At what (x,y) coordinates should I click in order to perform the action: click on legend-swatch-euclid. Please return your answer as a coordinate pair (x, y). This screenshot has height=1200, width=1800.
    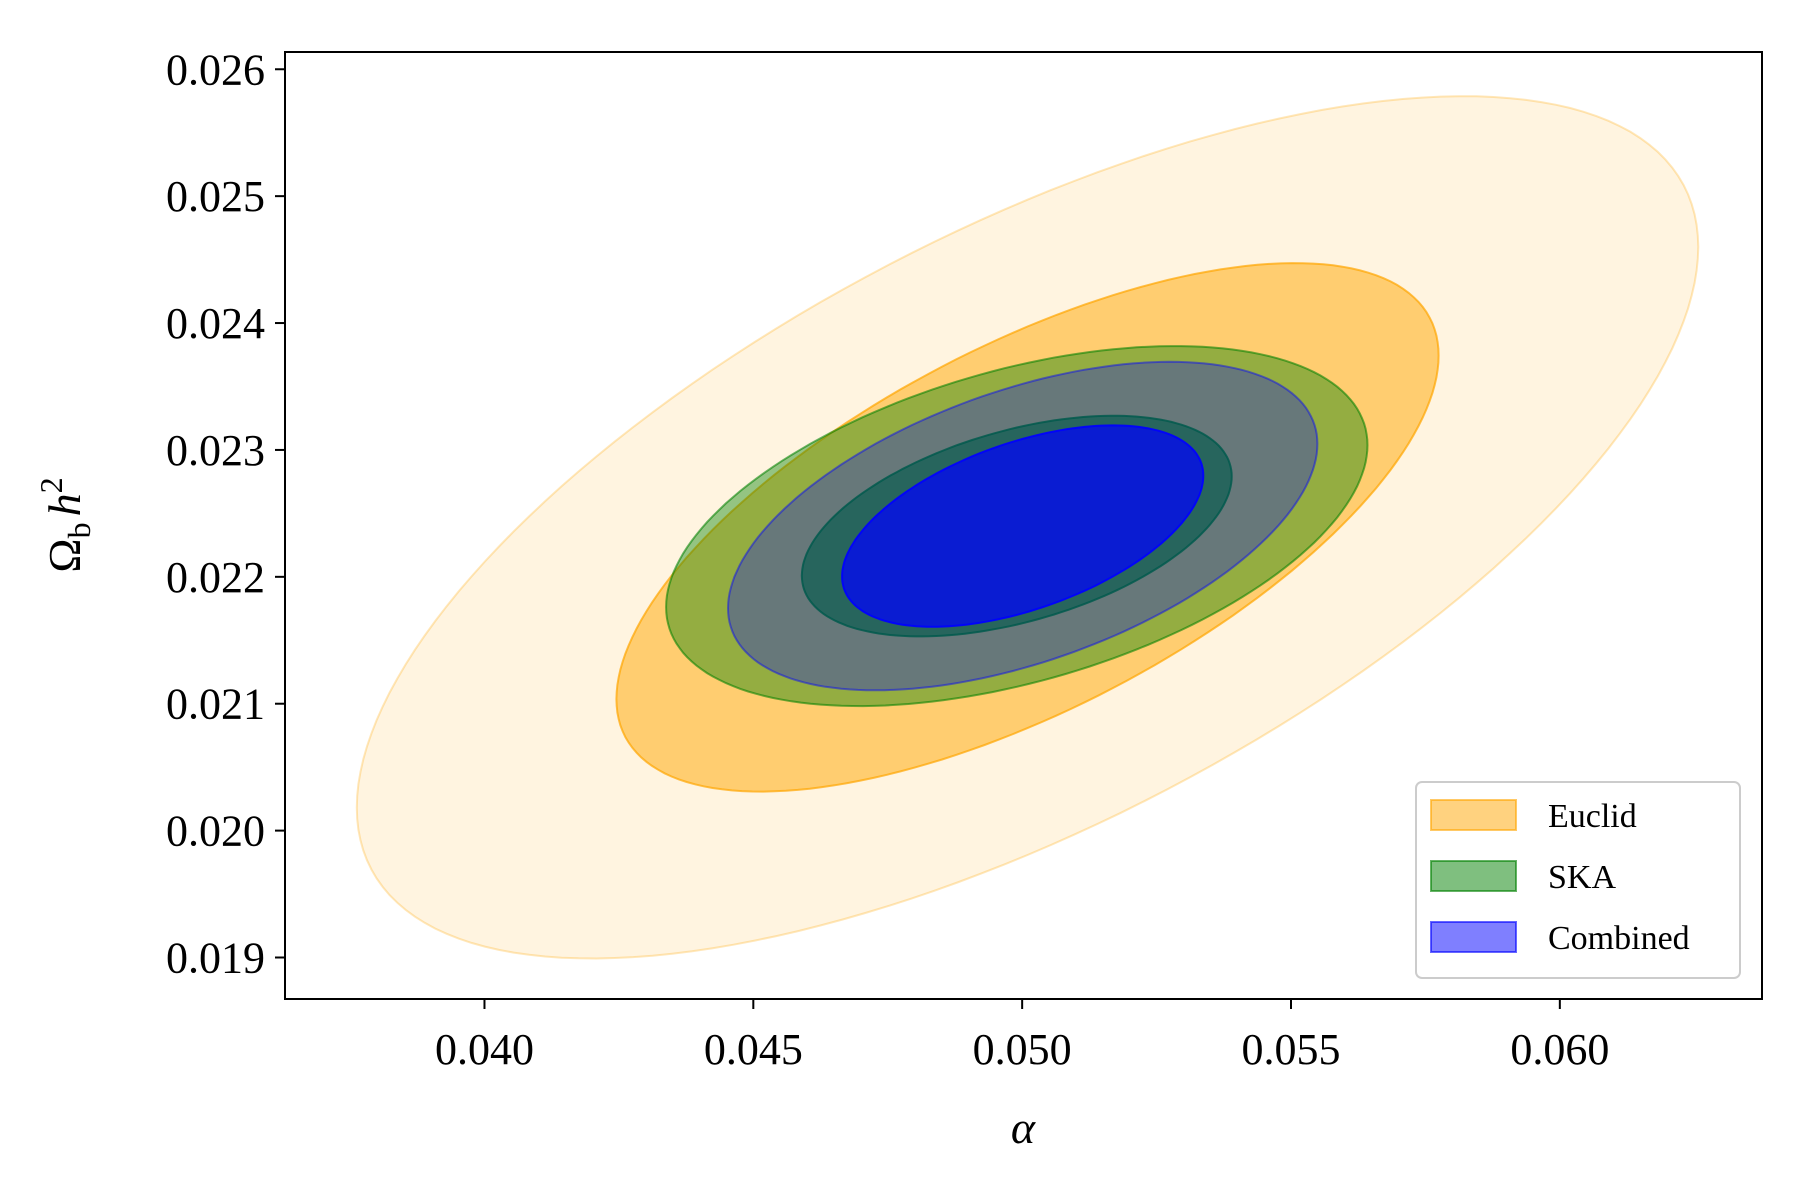
    Looking at the image, I should click on (1473, 815).